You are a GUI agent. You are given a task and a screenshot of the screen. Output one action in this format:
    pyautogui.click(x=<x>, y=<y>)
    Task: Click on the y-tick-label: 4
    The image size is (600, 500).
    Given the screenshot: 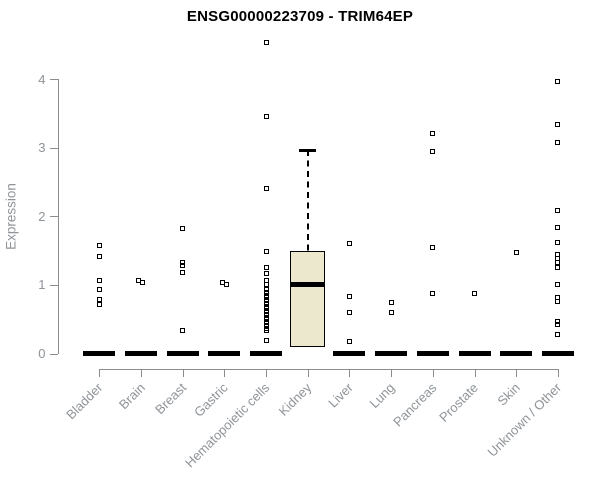 What is the action you would take?
    pyautogui.click(x=42, y=79)
    